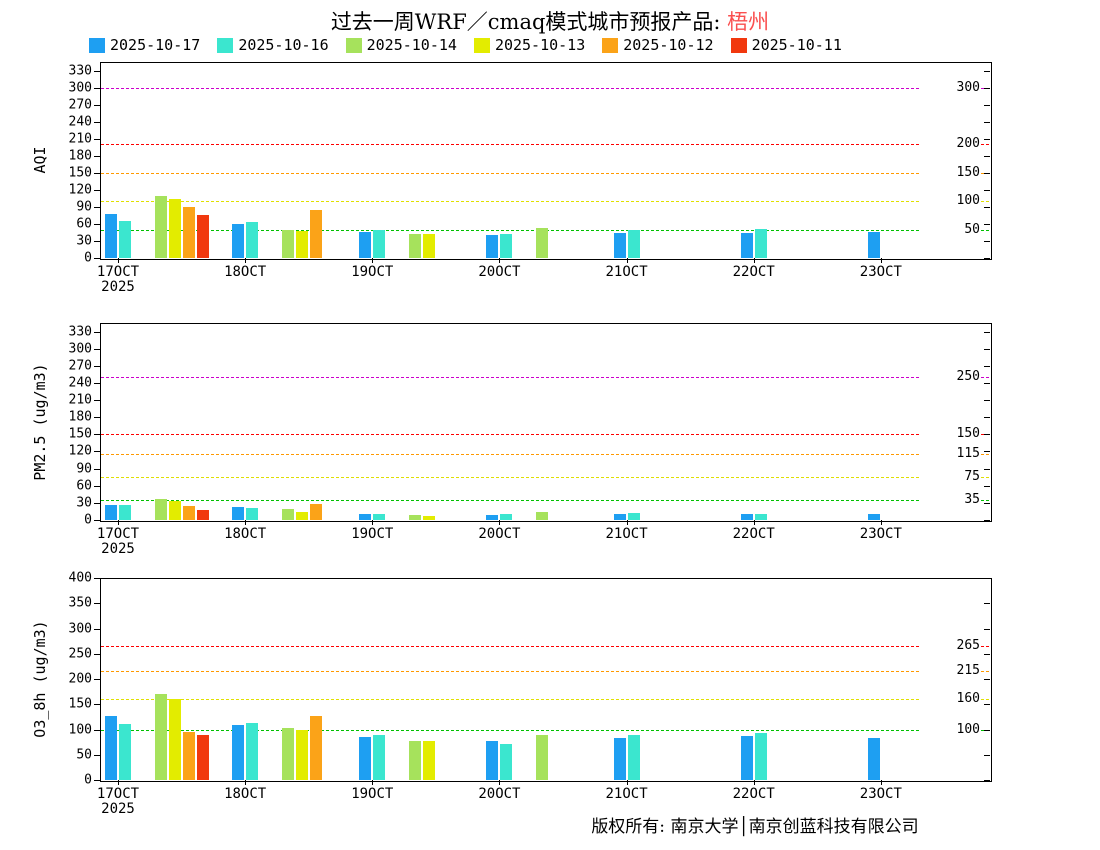 This screenshot has width=1100, height=850. Describe the element at coordinates (245, 272) in the screenshot. I see `x-tick-label: 18OCT` at that location.